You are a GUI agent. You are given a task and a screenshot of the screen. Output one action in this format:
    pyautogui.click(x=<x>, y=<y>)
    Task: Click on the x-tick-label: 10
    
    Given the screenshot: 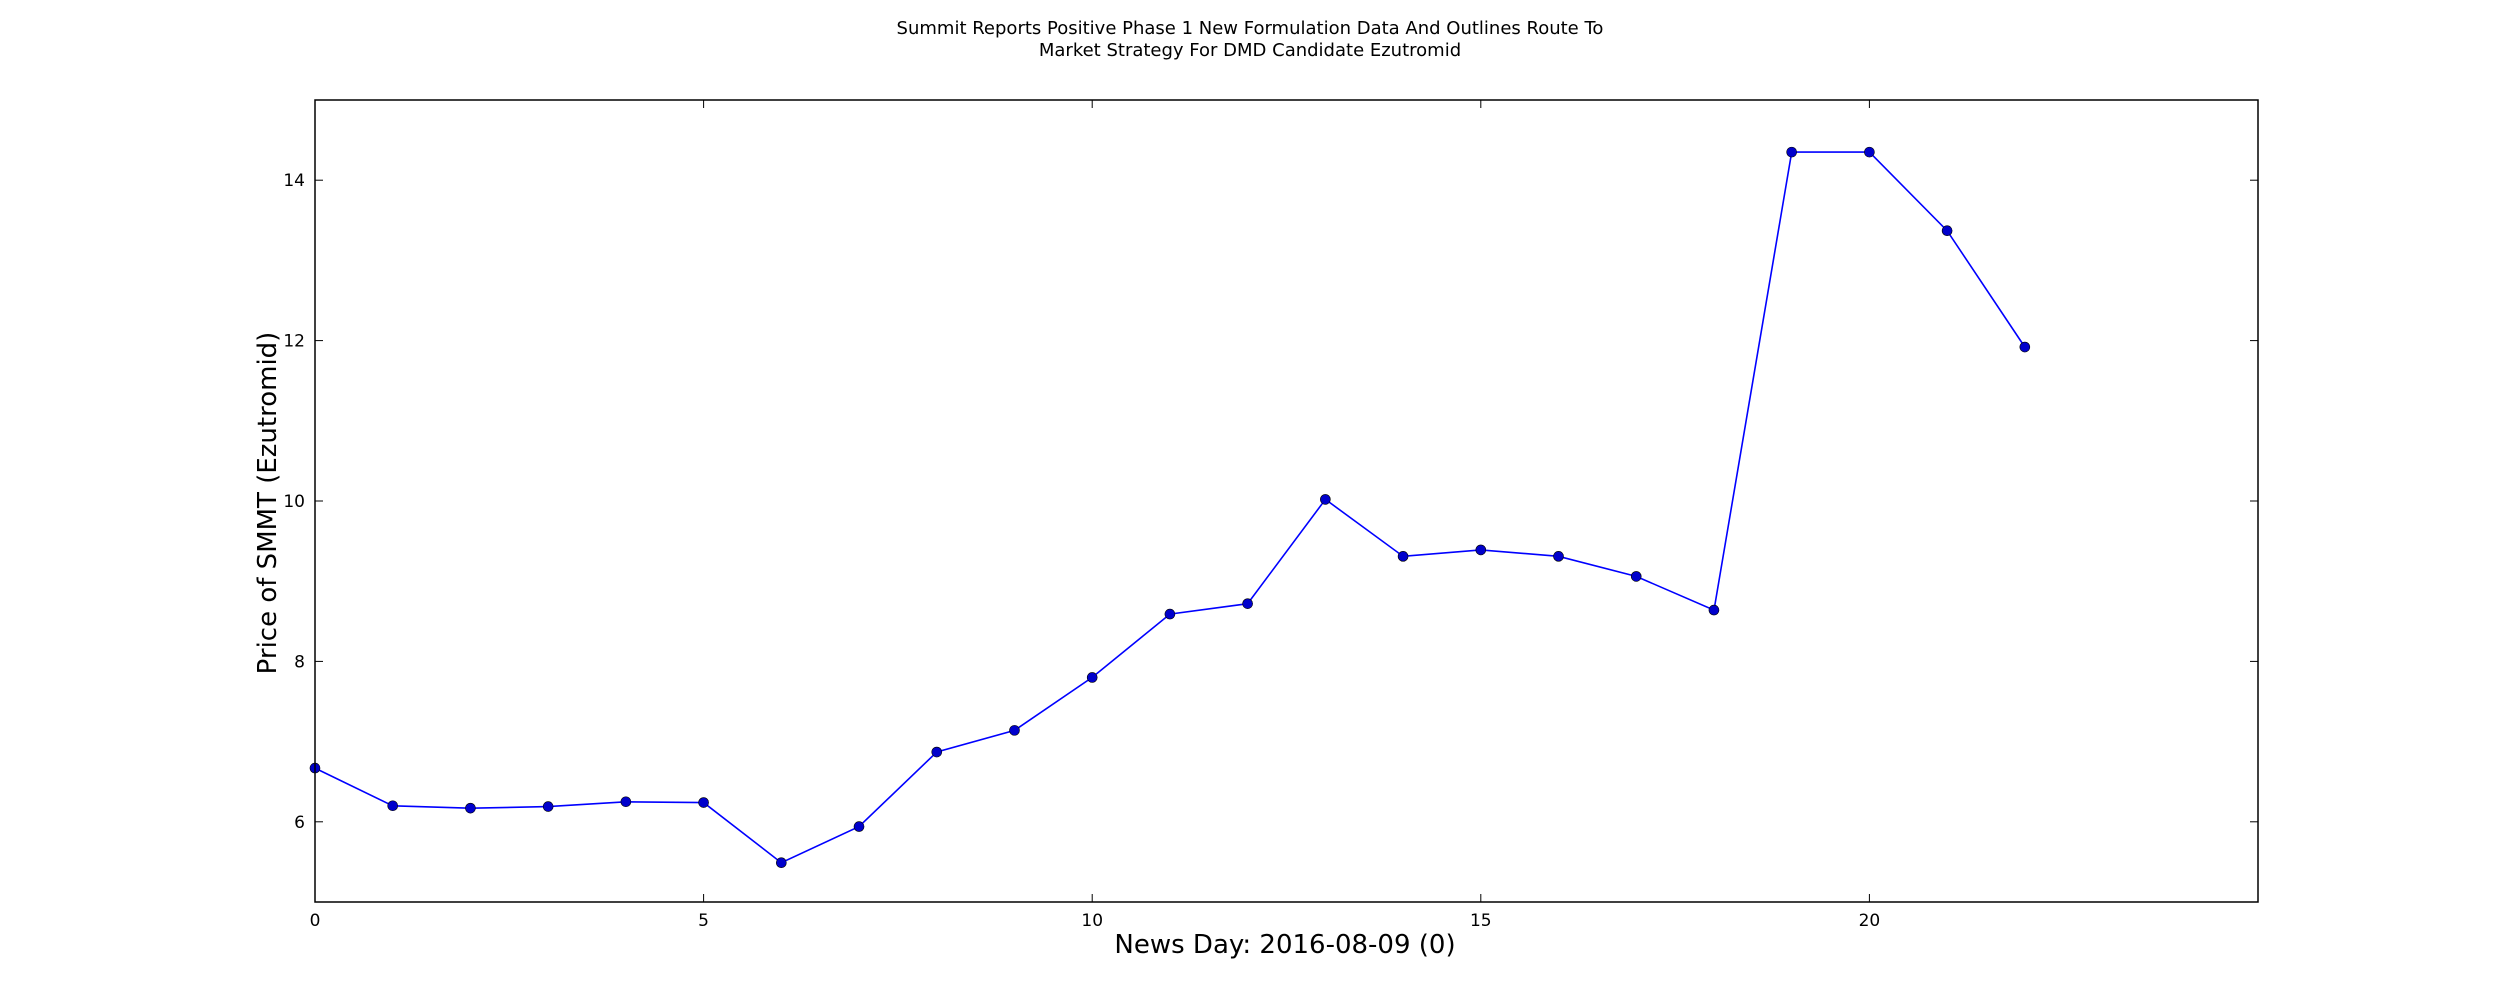 What is the action you would take?
    pyautogui.click(x=1092, y=921)
    